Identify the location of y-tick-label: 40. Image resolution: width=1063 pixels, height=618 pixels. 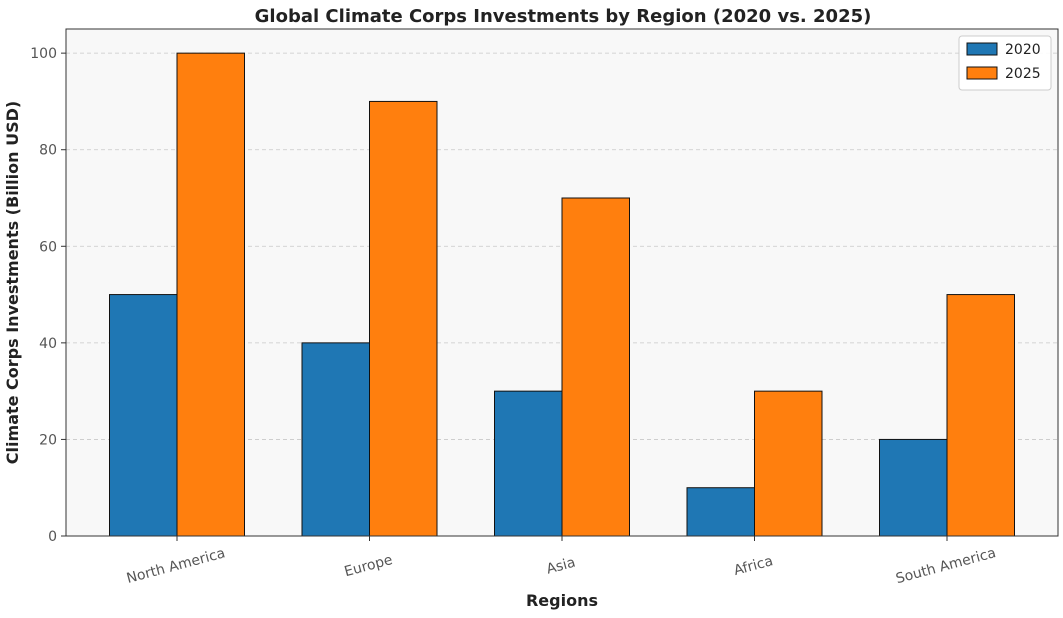
(48, 344).